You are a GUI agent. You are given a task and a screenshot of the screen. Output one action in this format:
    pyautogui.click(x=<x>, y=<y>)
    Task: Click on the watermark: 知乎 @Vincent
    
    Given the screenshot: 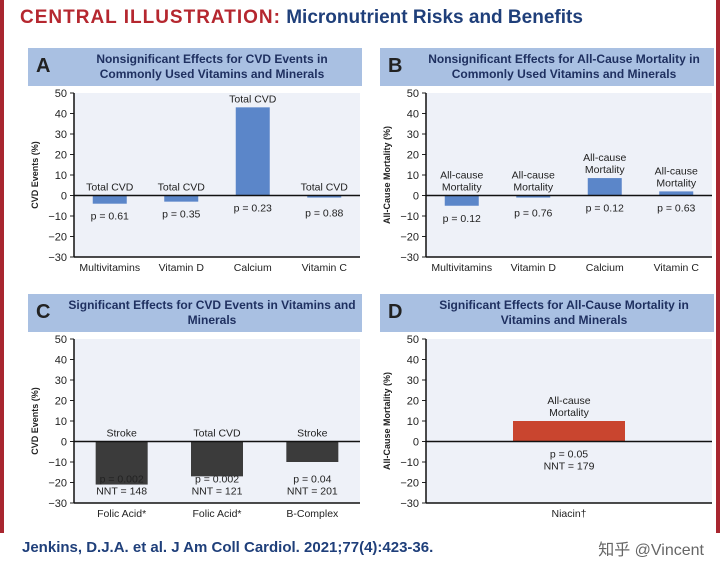 What is the action you would take?
    pyautogui.click(x=651, y=550)
    